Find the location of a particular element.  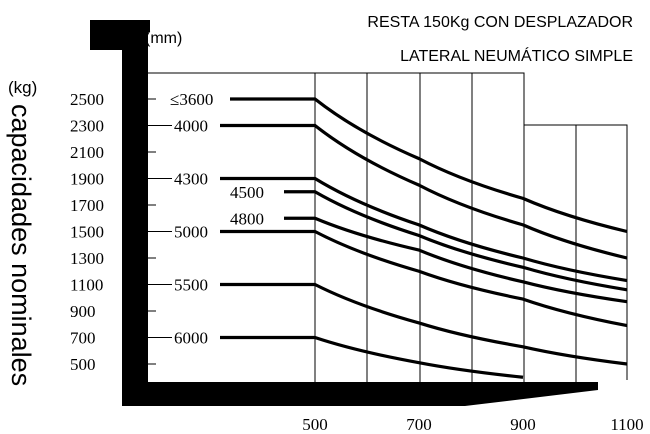

x-tick-labels: 500 700 900 1100 is located at coordinates (472, 424).